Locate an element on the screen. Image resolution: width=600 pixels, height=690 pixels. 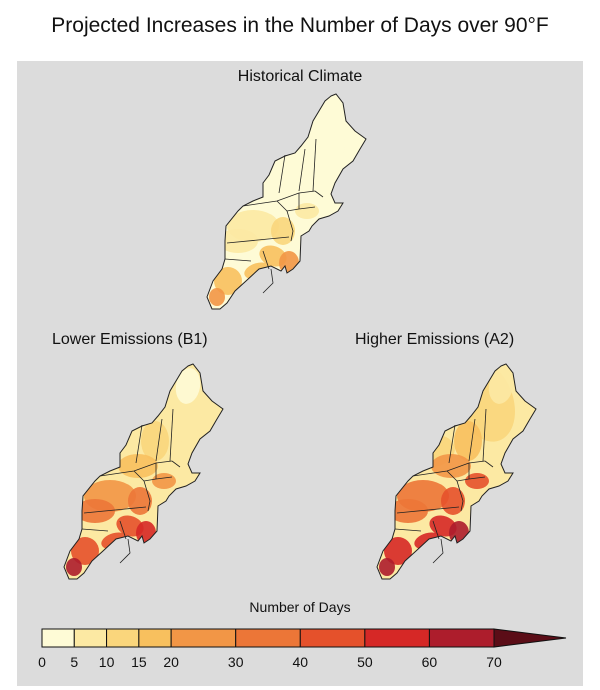
legend-tick-label: 10 is located at coordinates (107, 662).